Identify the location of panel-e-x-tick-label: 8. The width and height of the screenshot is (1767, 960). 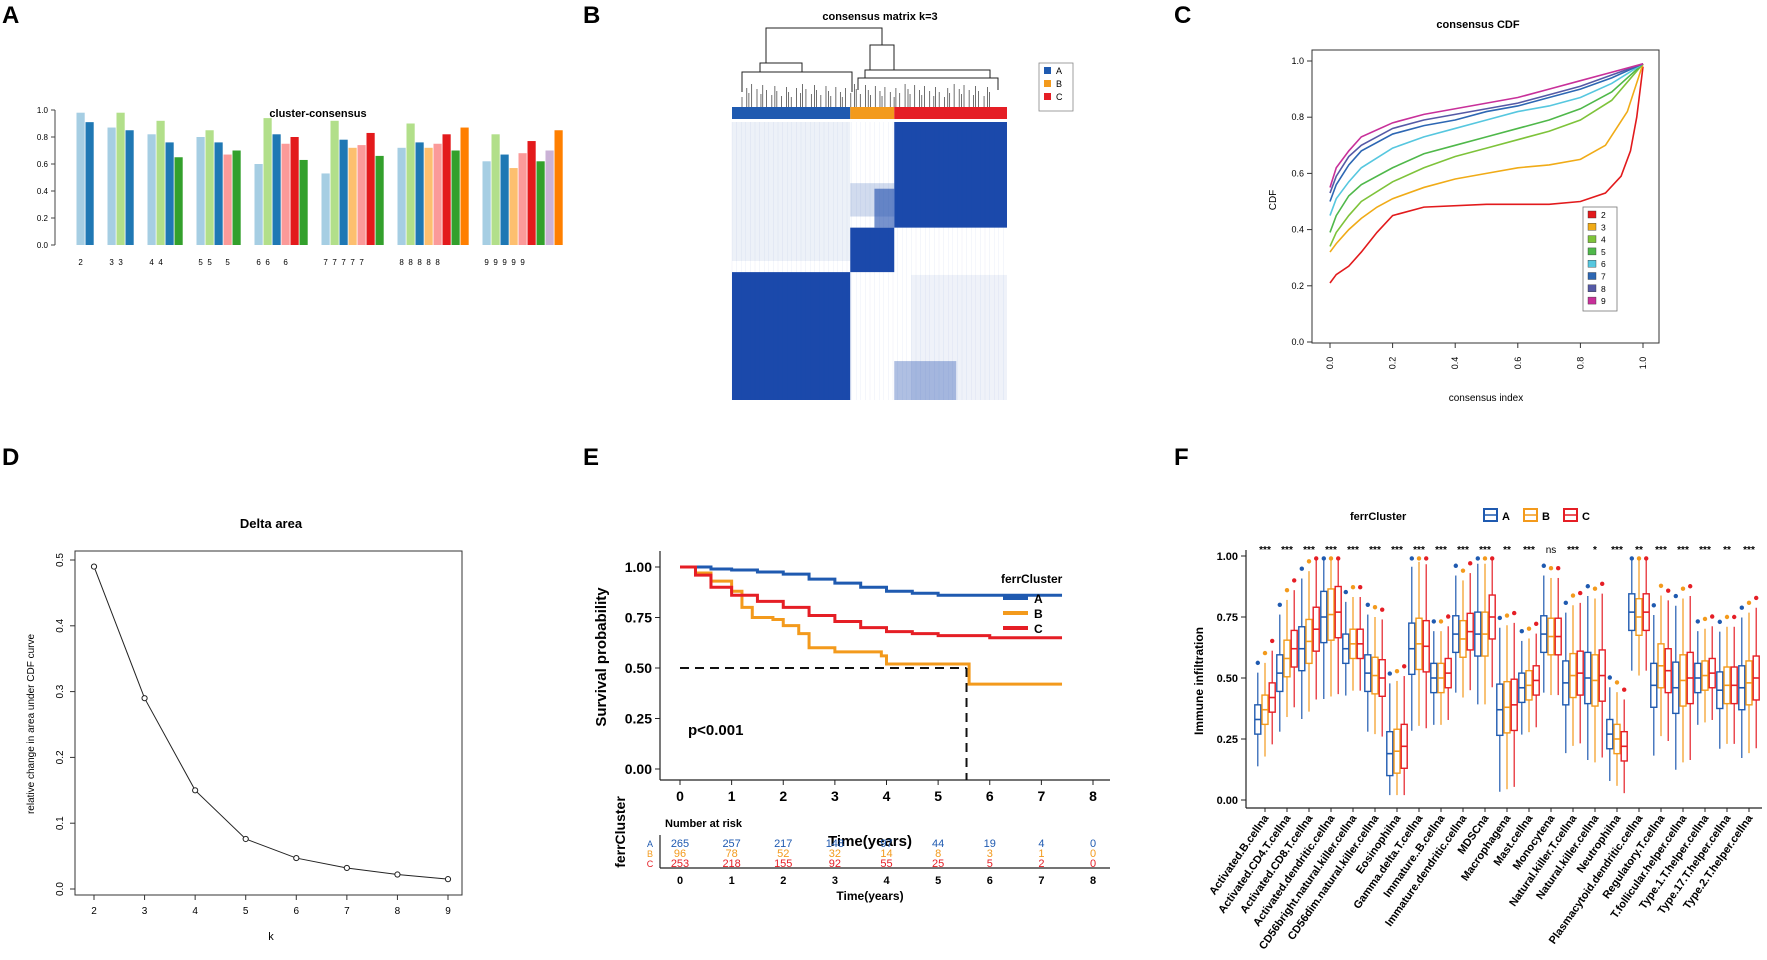
(1093, 796).